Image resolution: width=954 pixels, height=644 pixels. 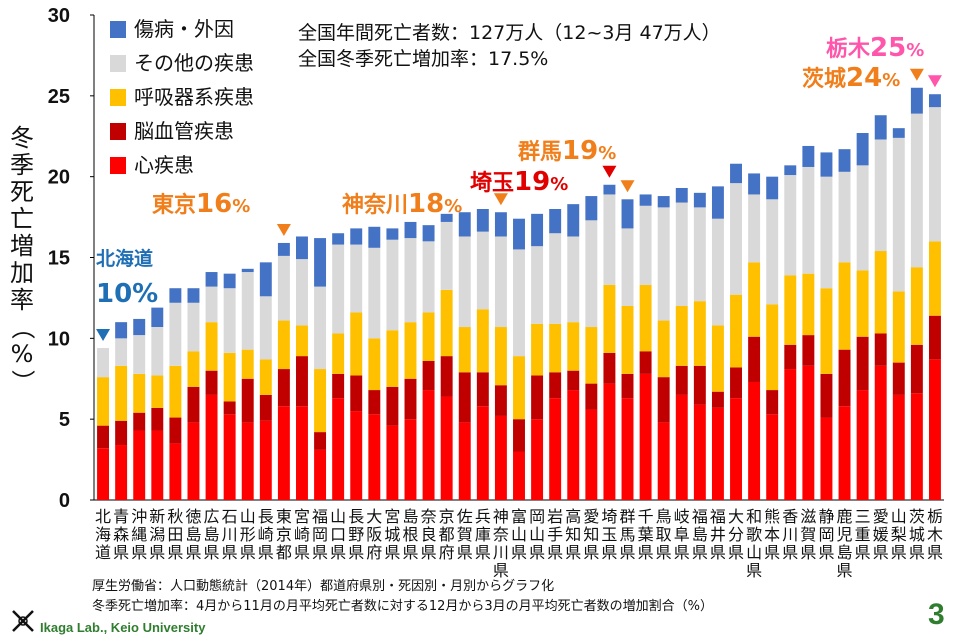 What do you see at coordinates (519, 516) in the screenshot?
I see `x-tick-label: 富` at bounding box center [519, 516].